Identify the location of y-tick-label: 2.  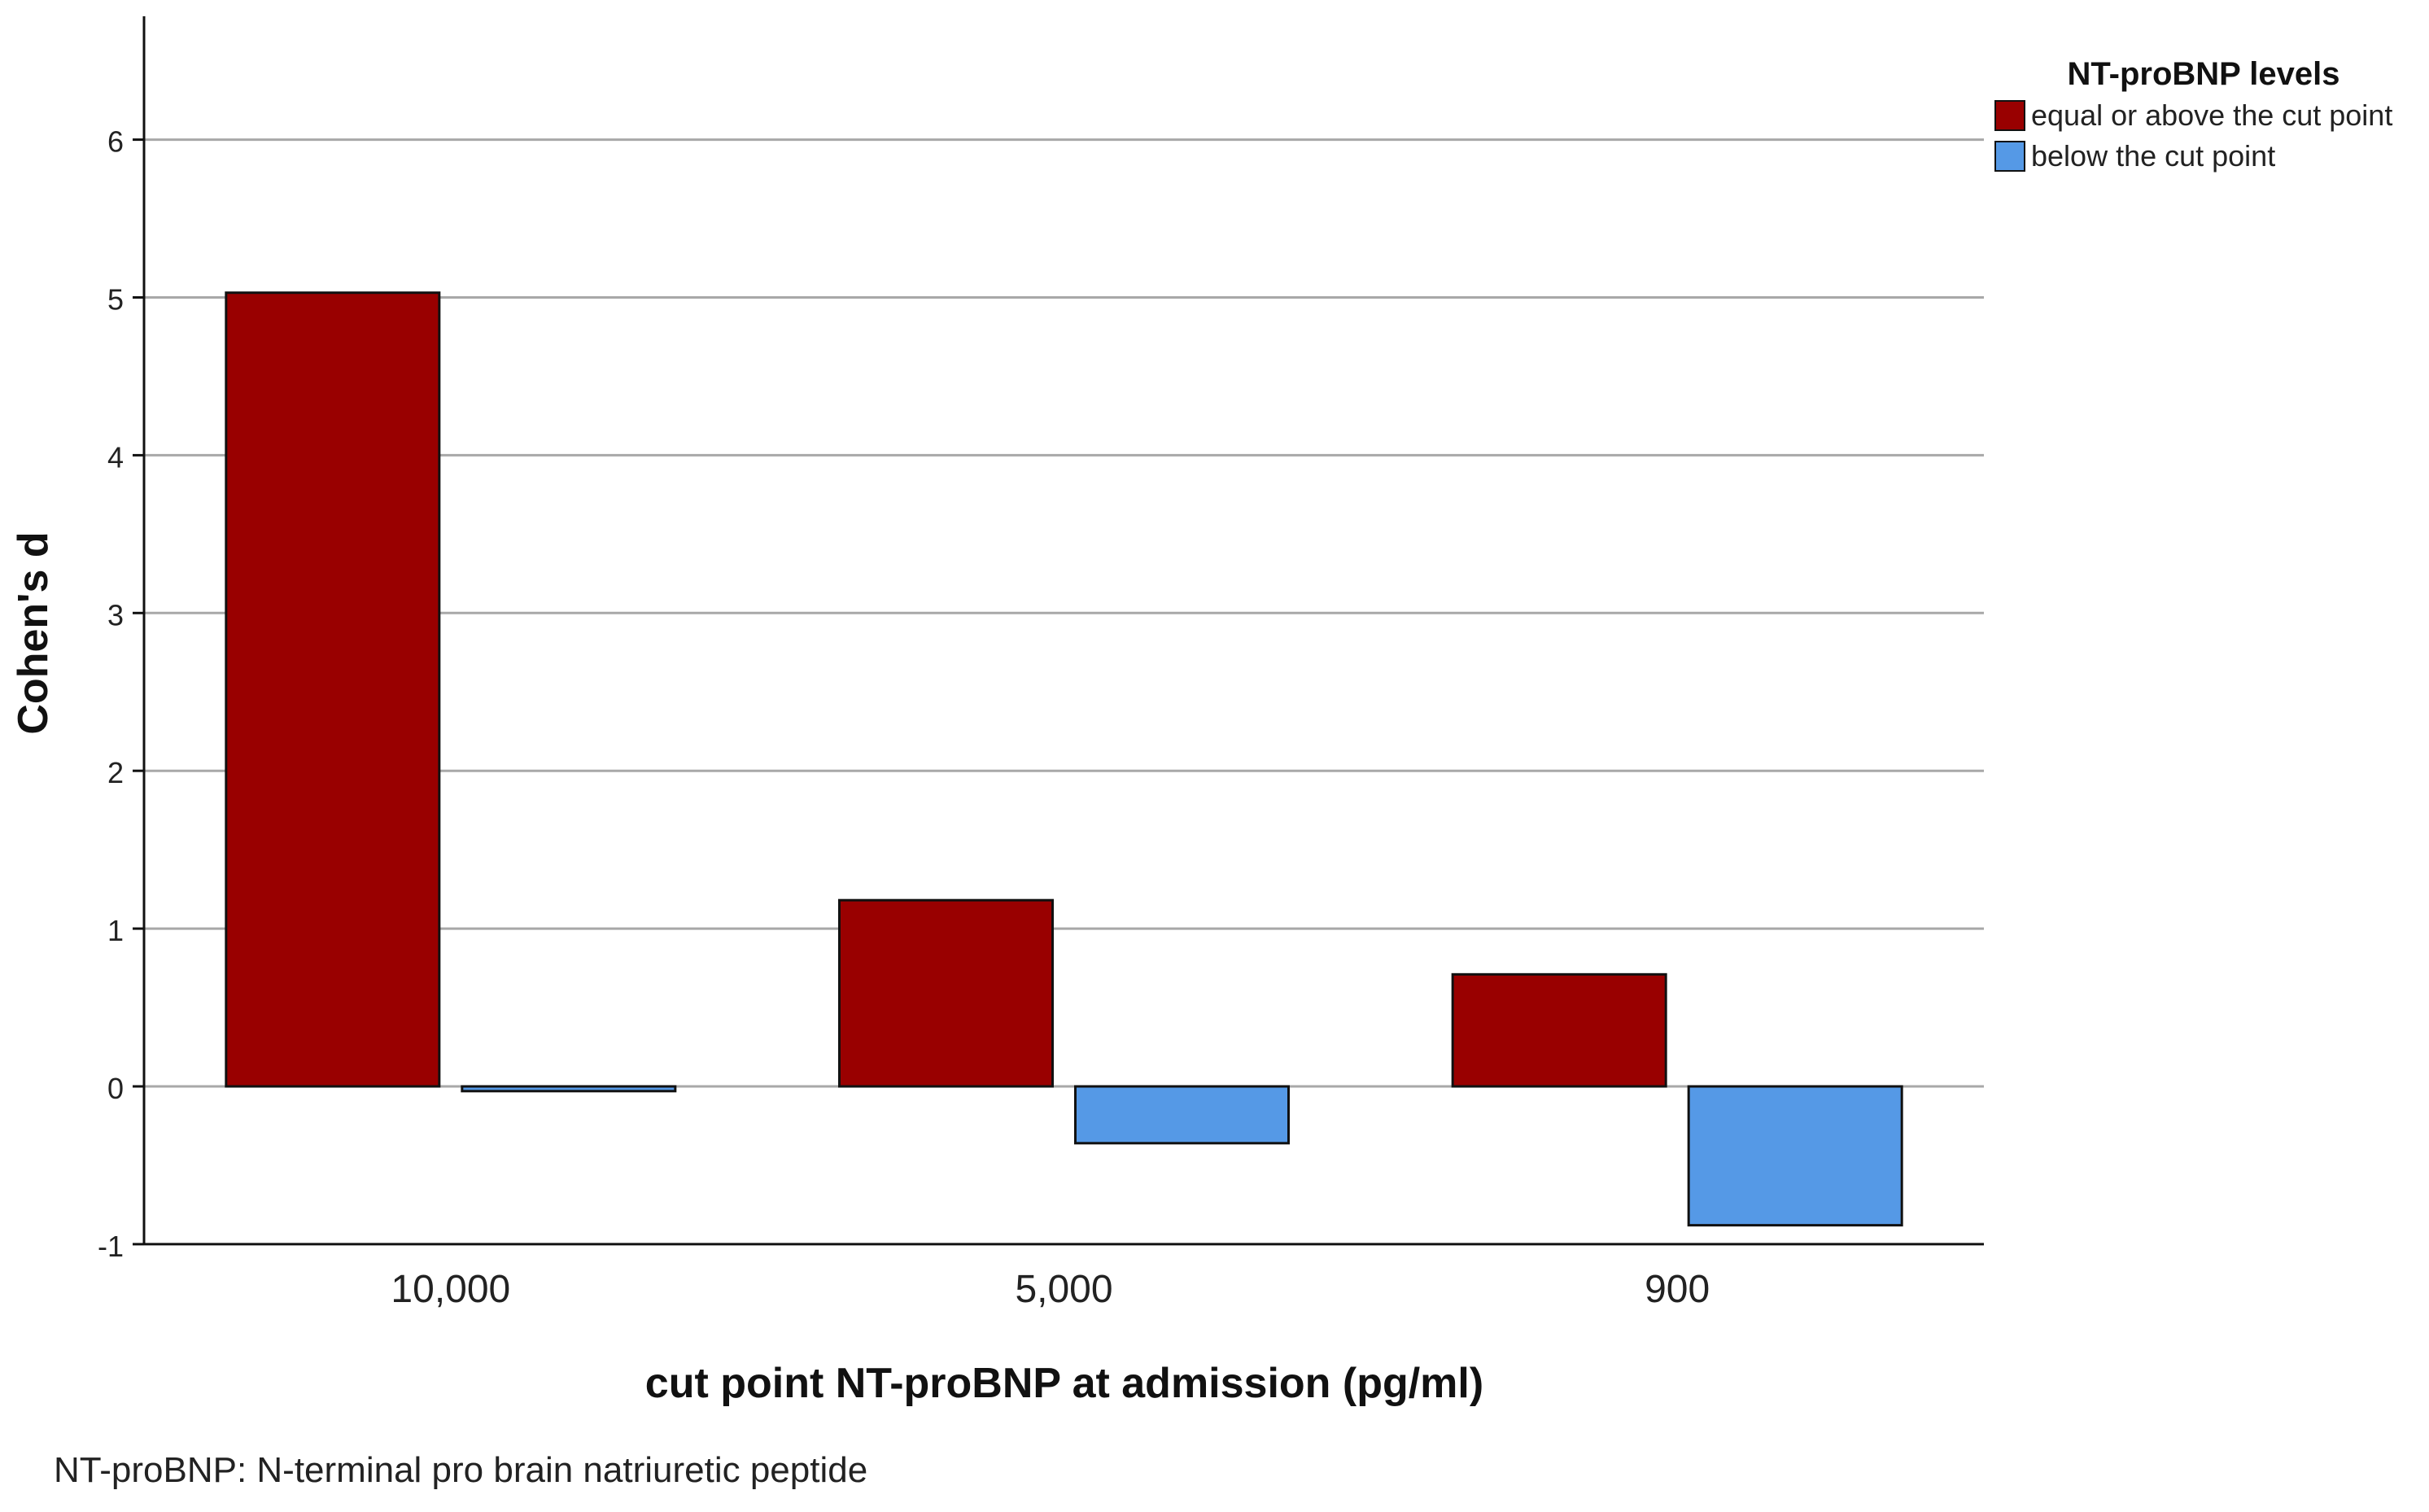
(115, 772).